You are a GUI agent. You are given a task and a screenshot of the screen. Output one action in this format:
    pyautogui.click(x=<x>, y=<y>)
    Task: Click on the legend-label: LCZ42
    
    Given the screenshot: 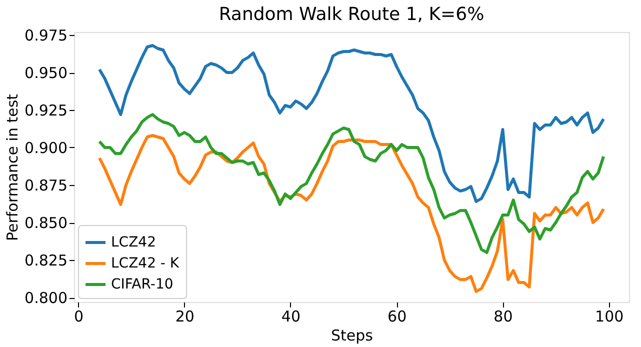 What is the action you would take?
    pyautogui.click(x=133, y=242)
    